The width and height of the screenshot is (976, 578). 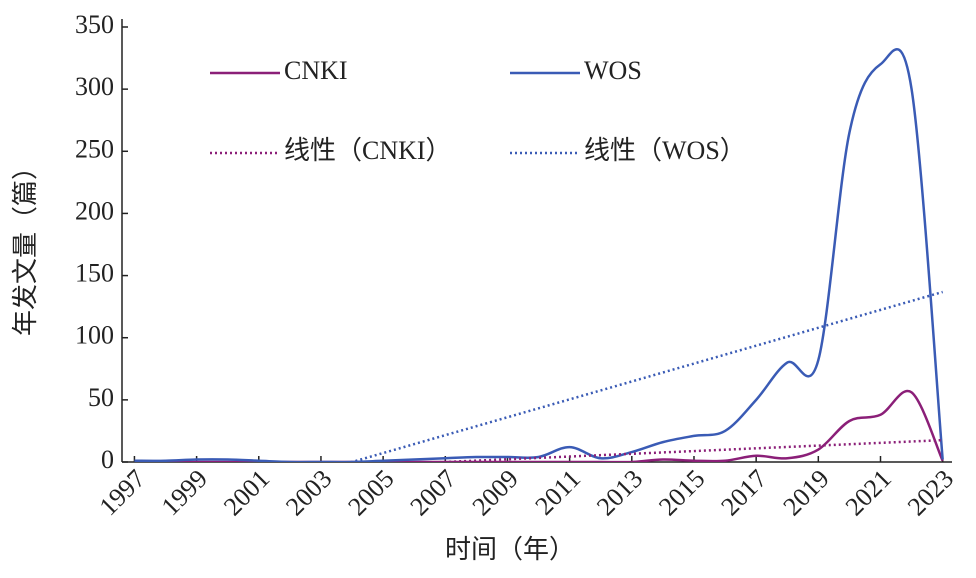 What do you see at coordinates (743, 492) in the screenshot?
I see `x-tick-label: 2017` at bounding box center [743, 492].